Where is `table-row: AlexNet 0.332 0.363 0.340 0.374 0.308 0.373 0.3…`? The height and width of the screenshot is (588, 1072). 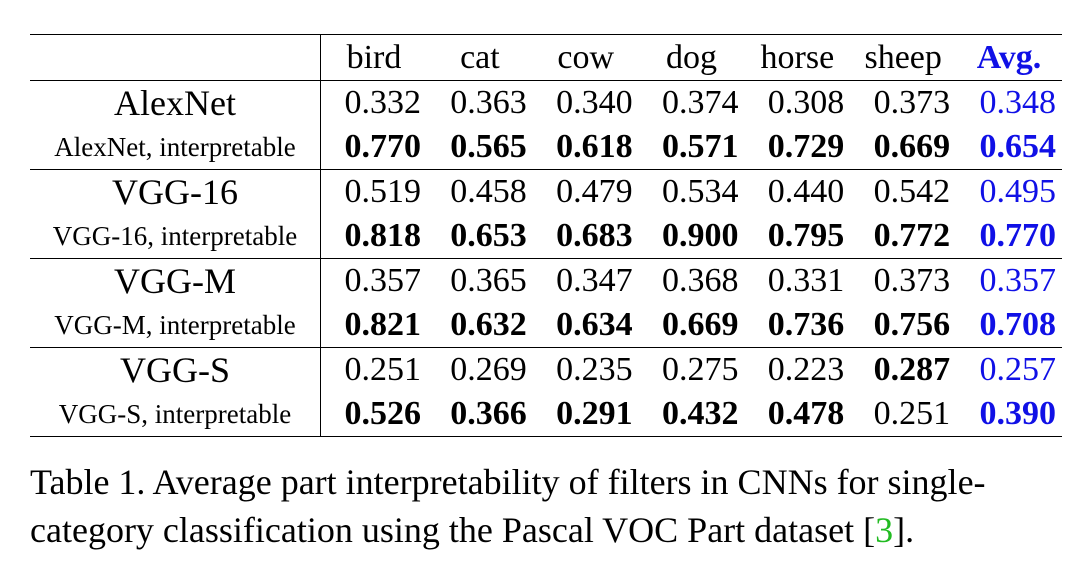 table-row: AlexNet 0.332 0.363 0.340 0.374 0.308 0.373 0.3… is located at coordinates (546, 103).